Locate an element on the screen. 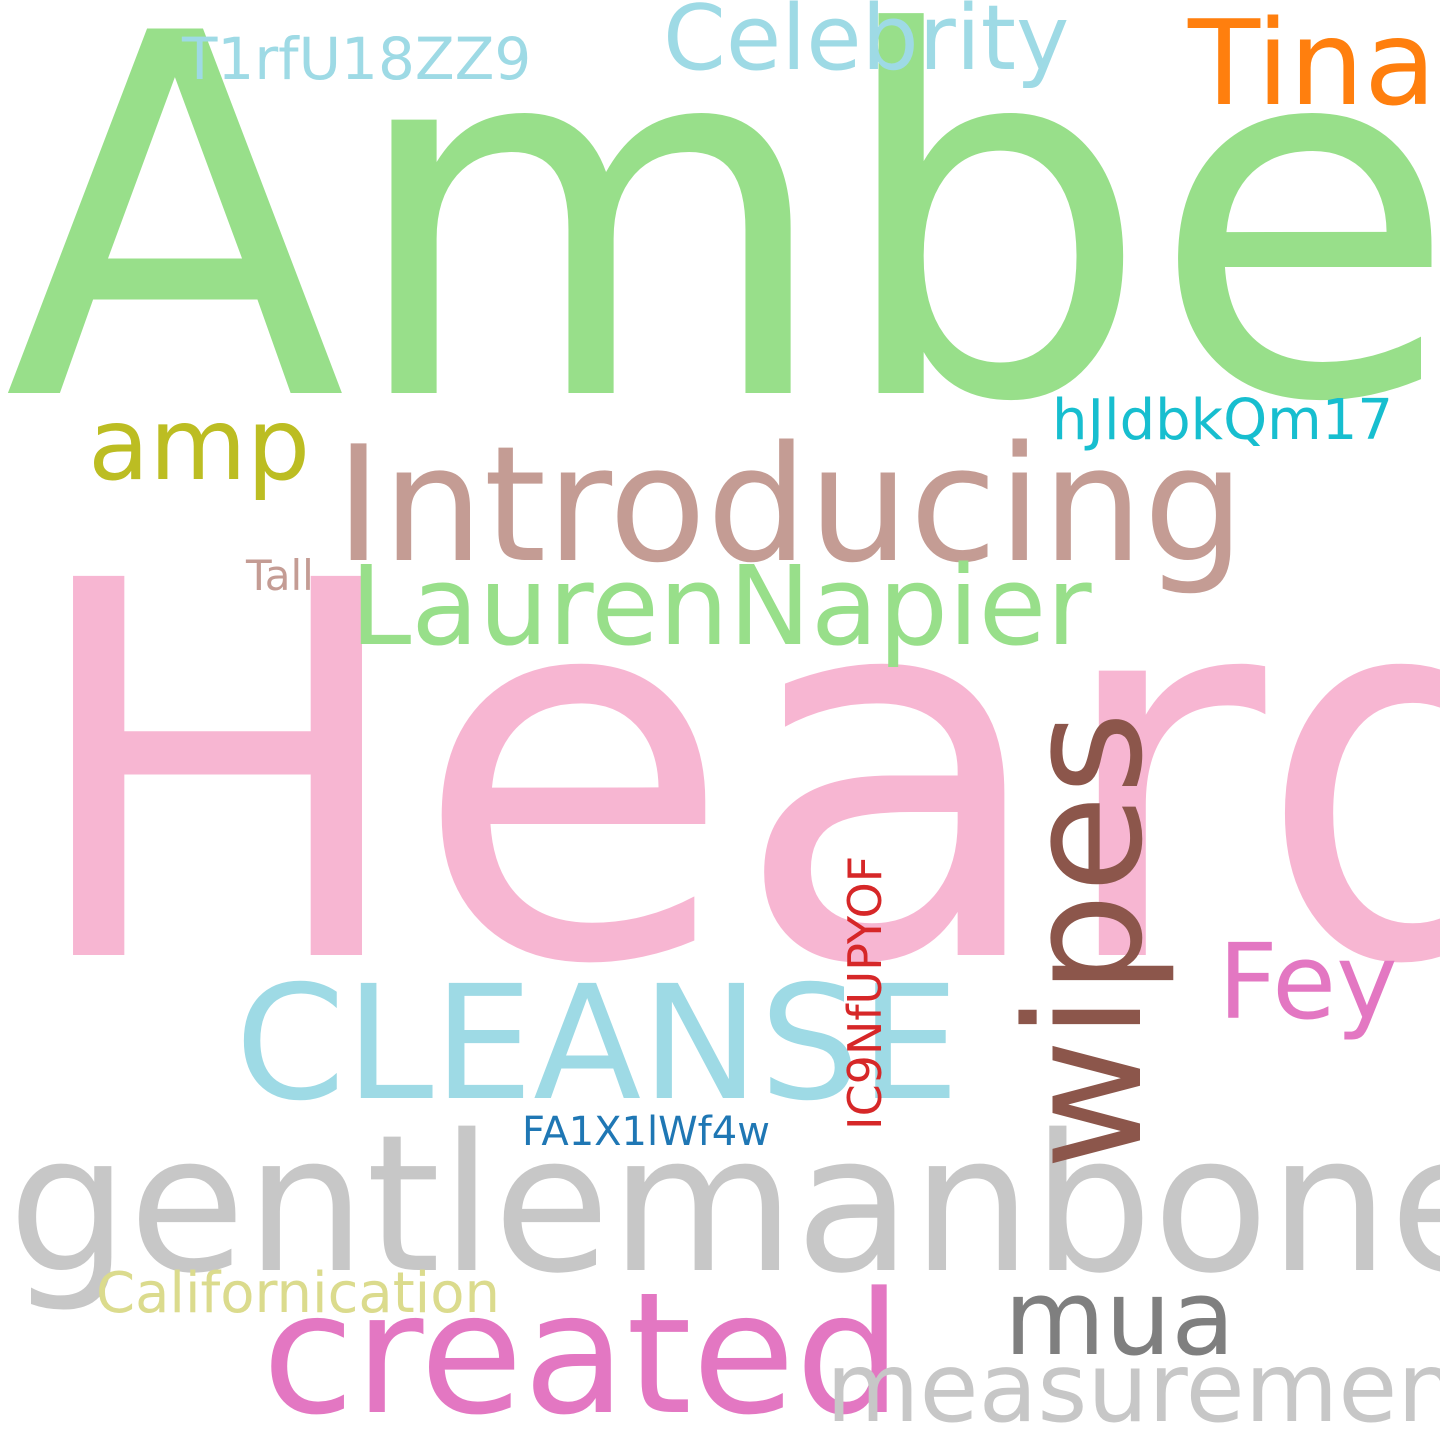 The height and width of the screenshot is (1440, 1440). word-fey: Fey is located at coordinates (1308, 982).